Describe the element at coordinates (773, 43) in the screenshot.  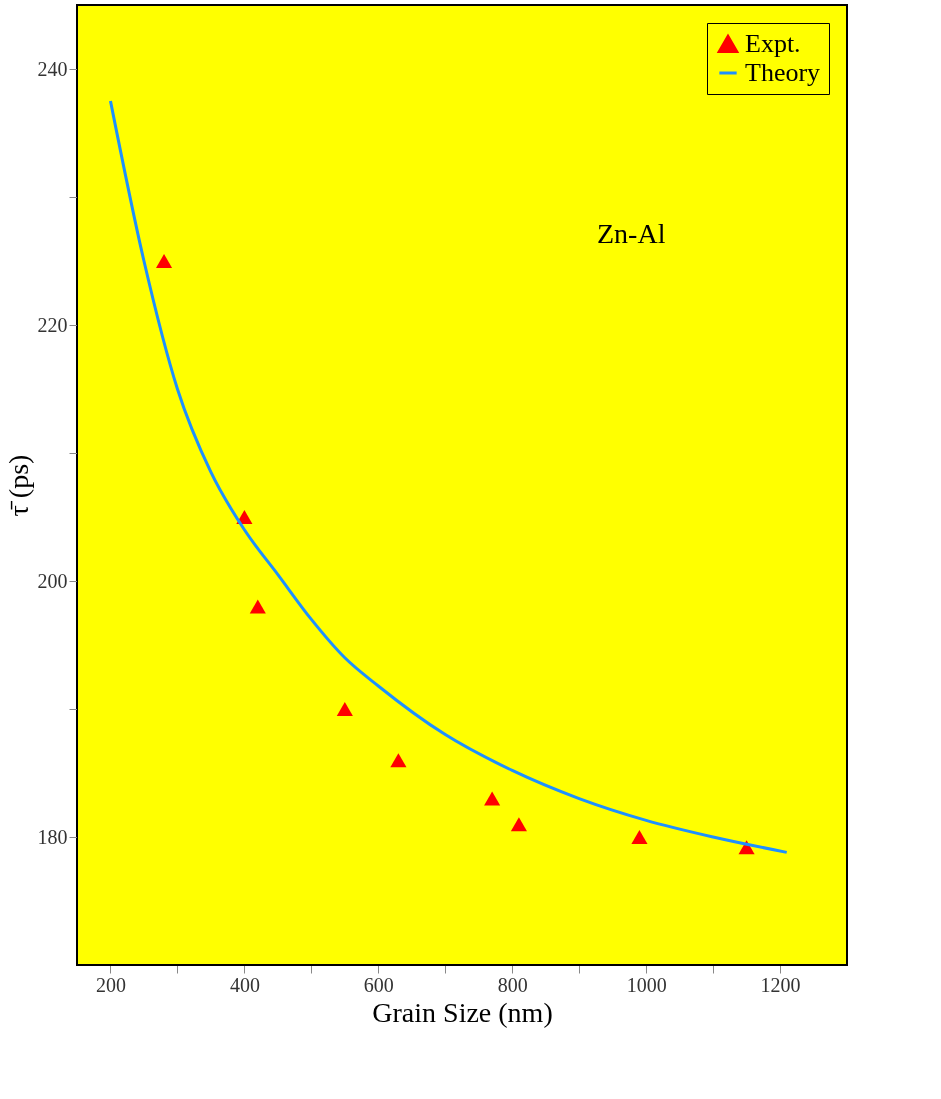
I see `legend-label: Expt.` at that location.